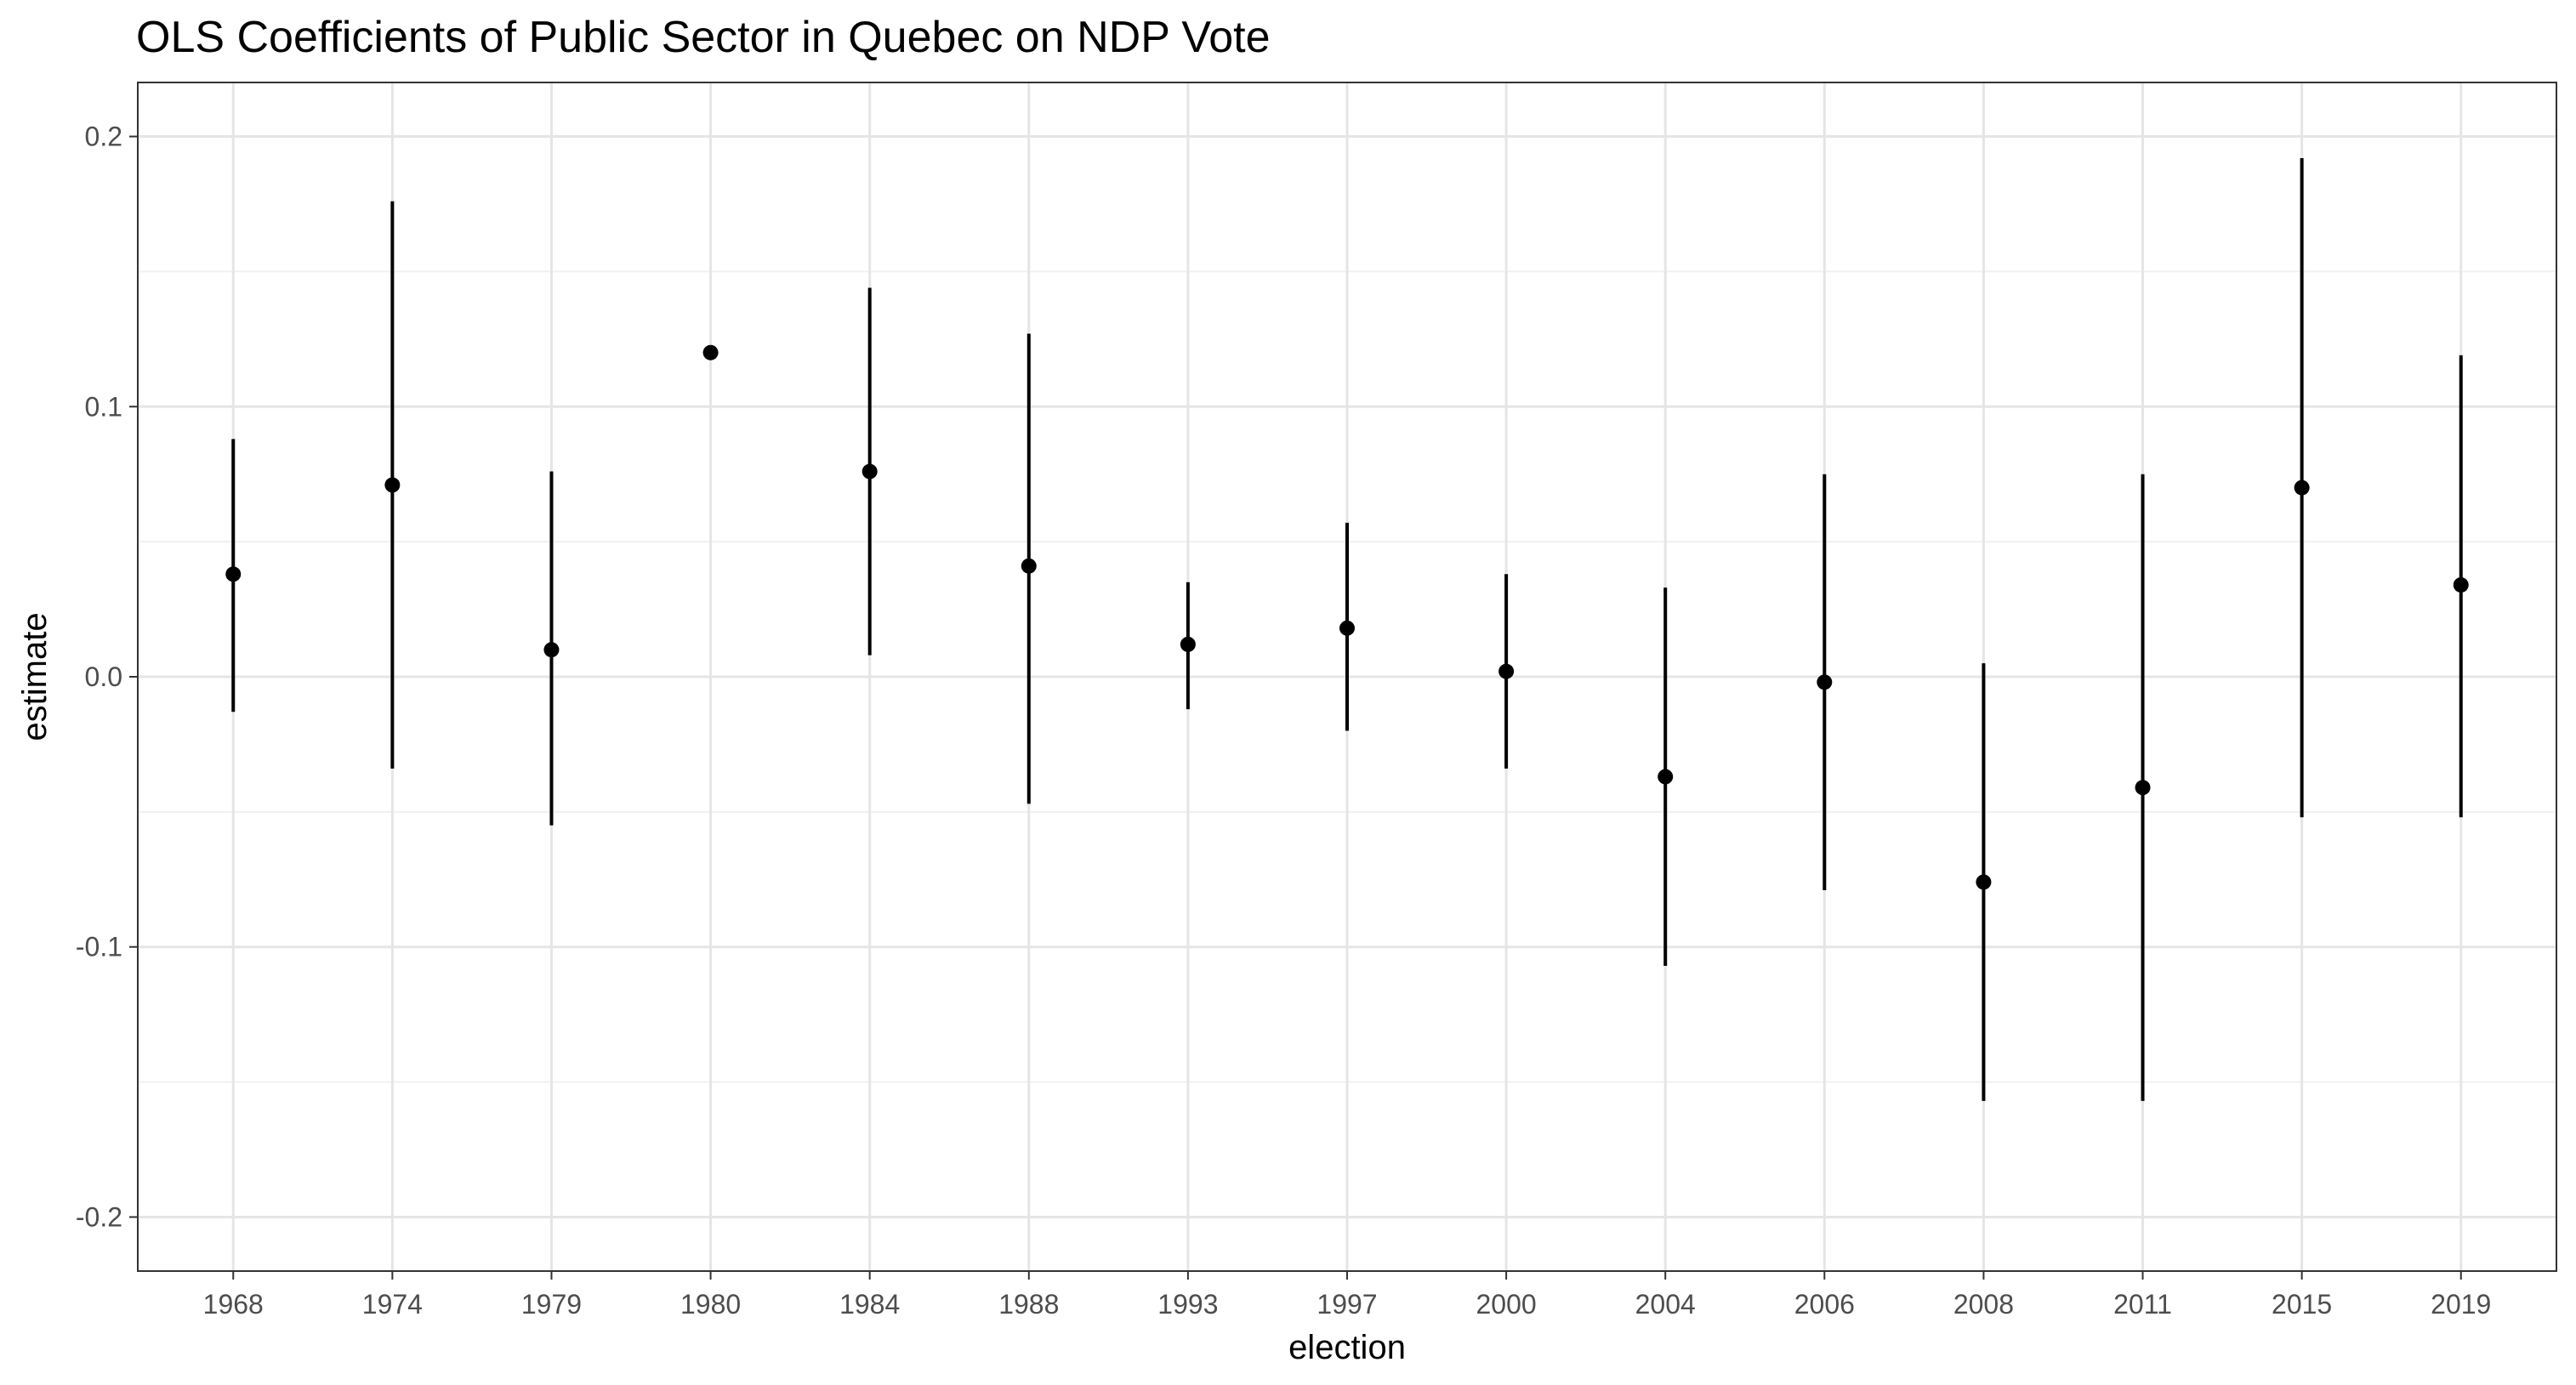 This screenshot has width=2576, height=1385. What do you see at coordinates (35, 677) in the screenshot?
I see `y-axis-title: estimate` at bounding box center [35, 677].